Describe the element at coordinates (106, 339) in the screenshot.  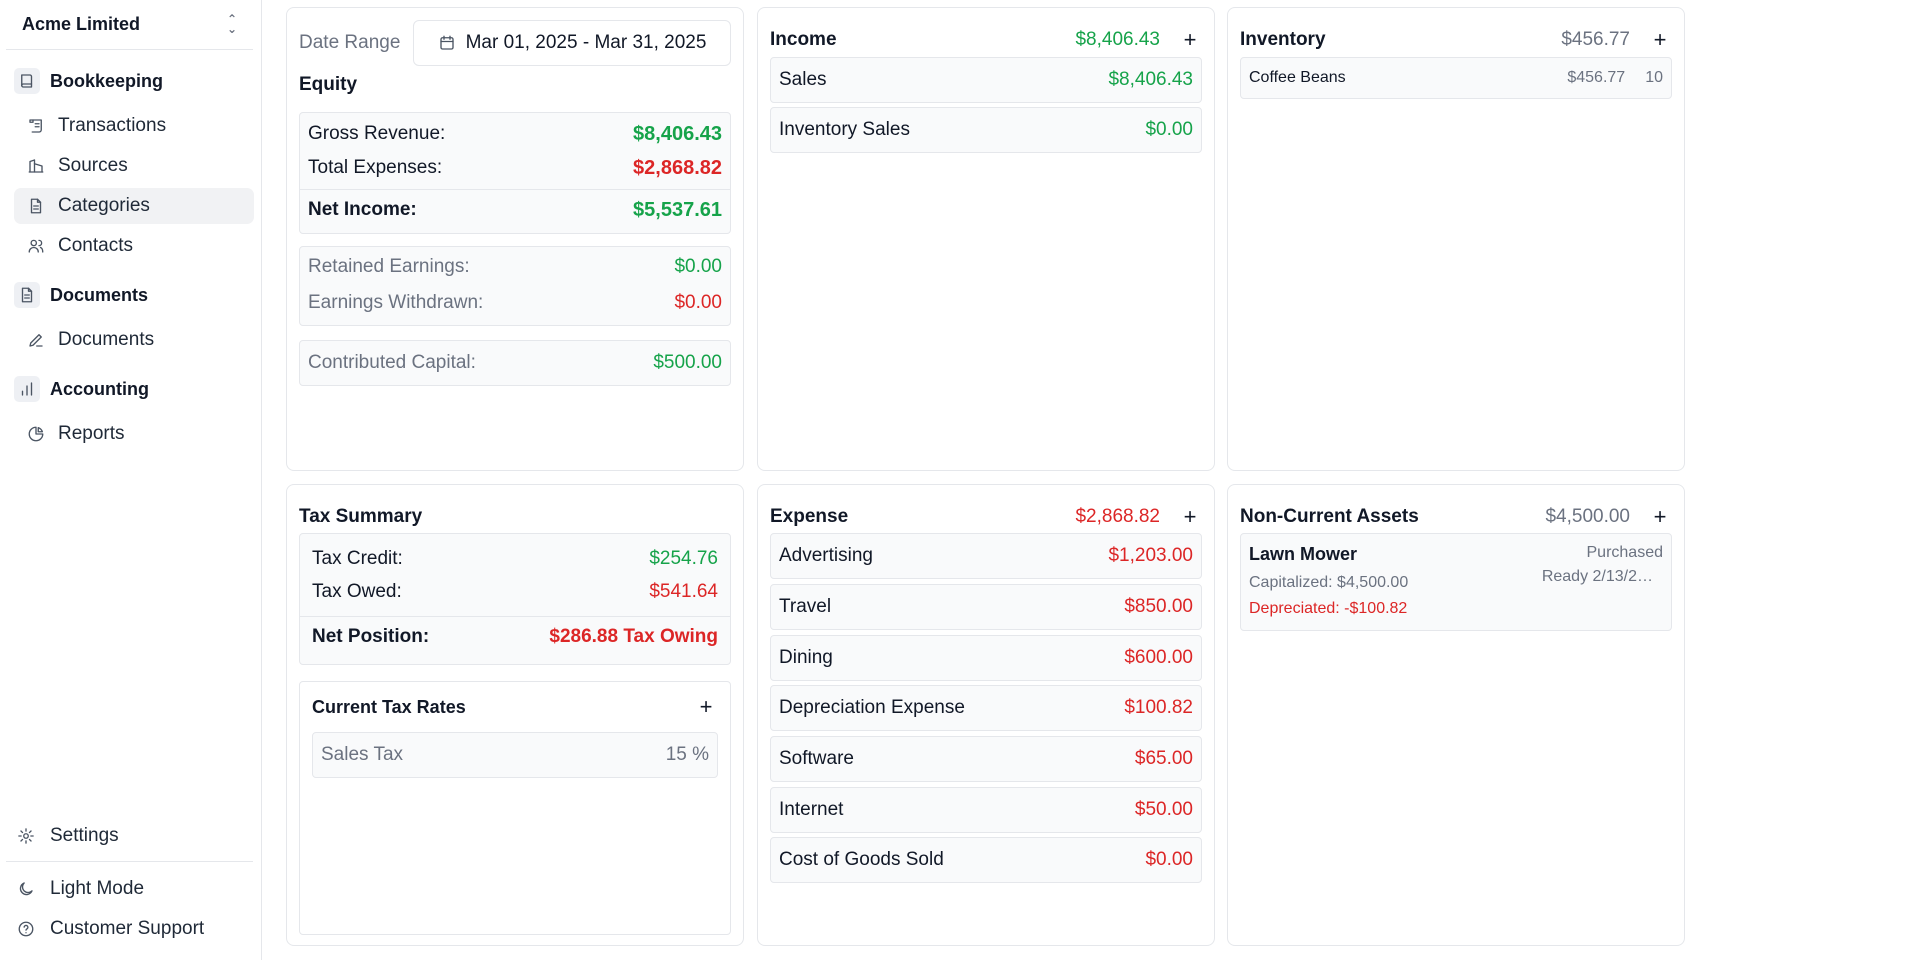
I see `sidebar-item-label: Documents` at that location.